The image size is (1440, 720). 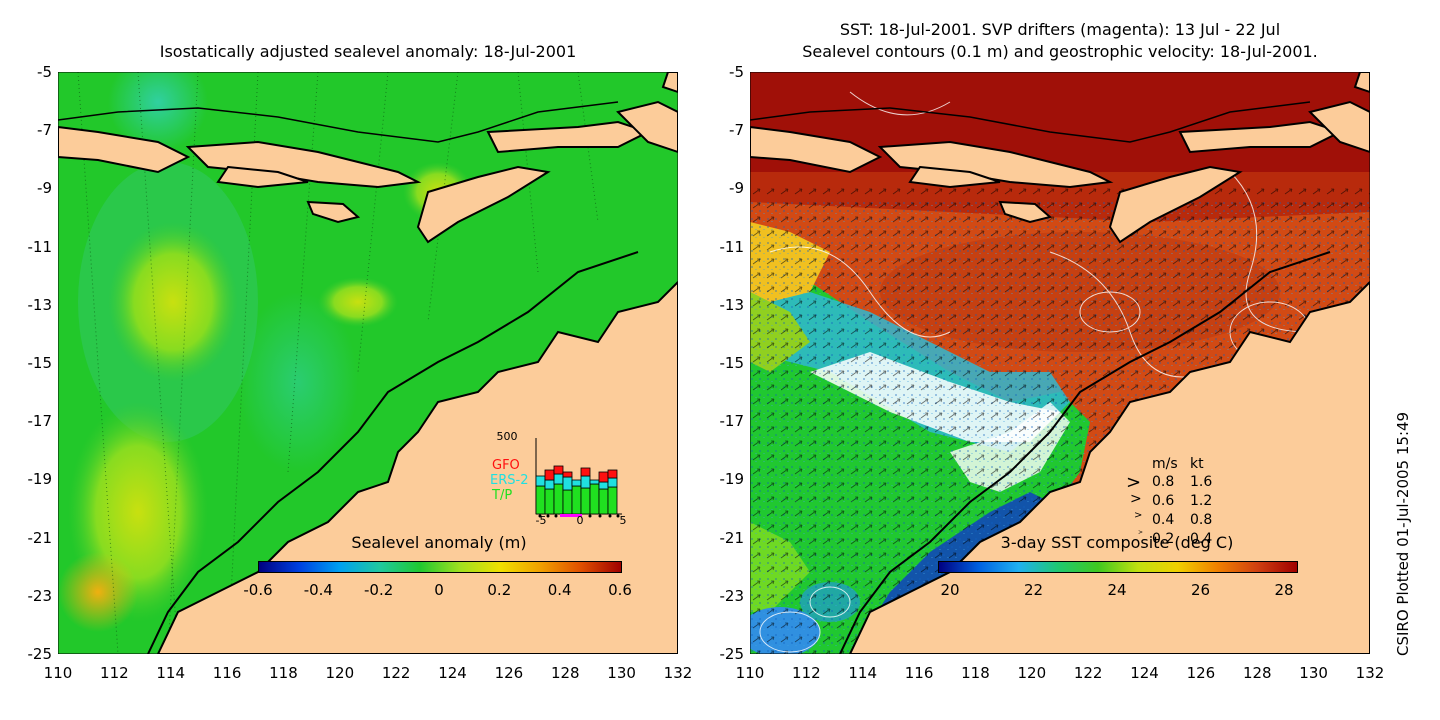 What do you see at coordinates (1163, 501) in the screenshot?
I see `velocity-key-ms: 0.6` at bounding box center [1163, 501].